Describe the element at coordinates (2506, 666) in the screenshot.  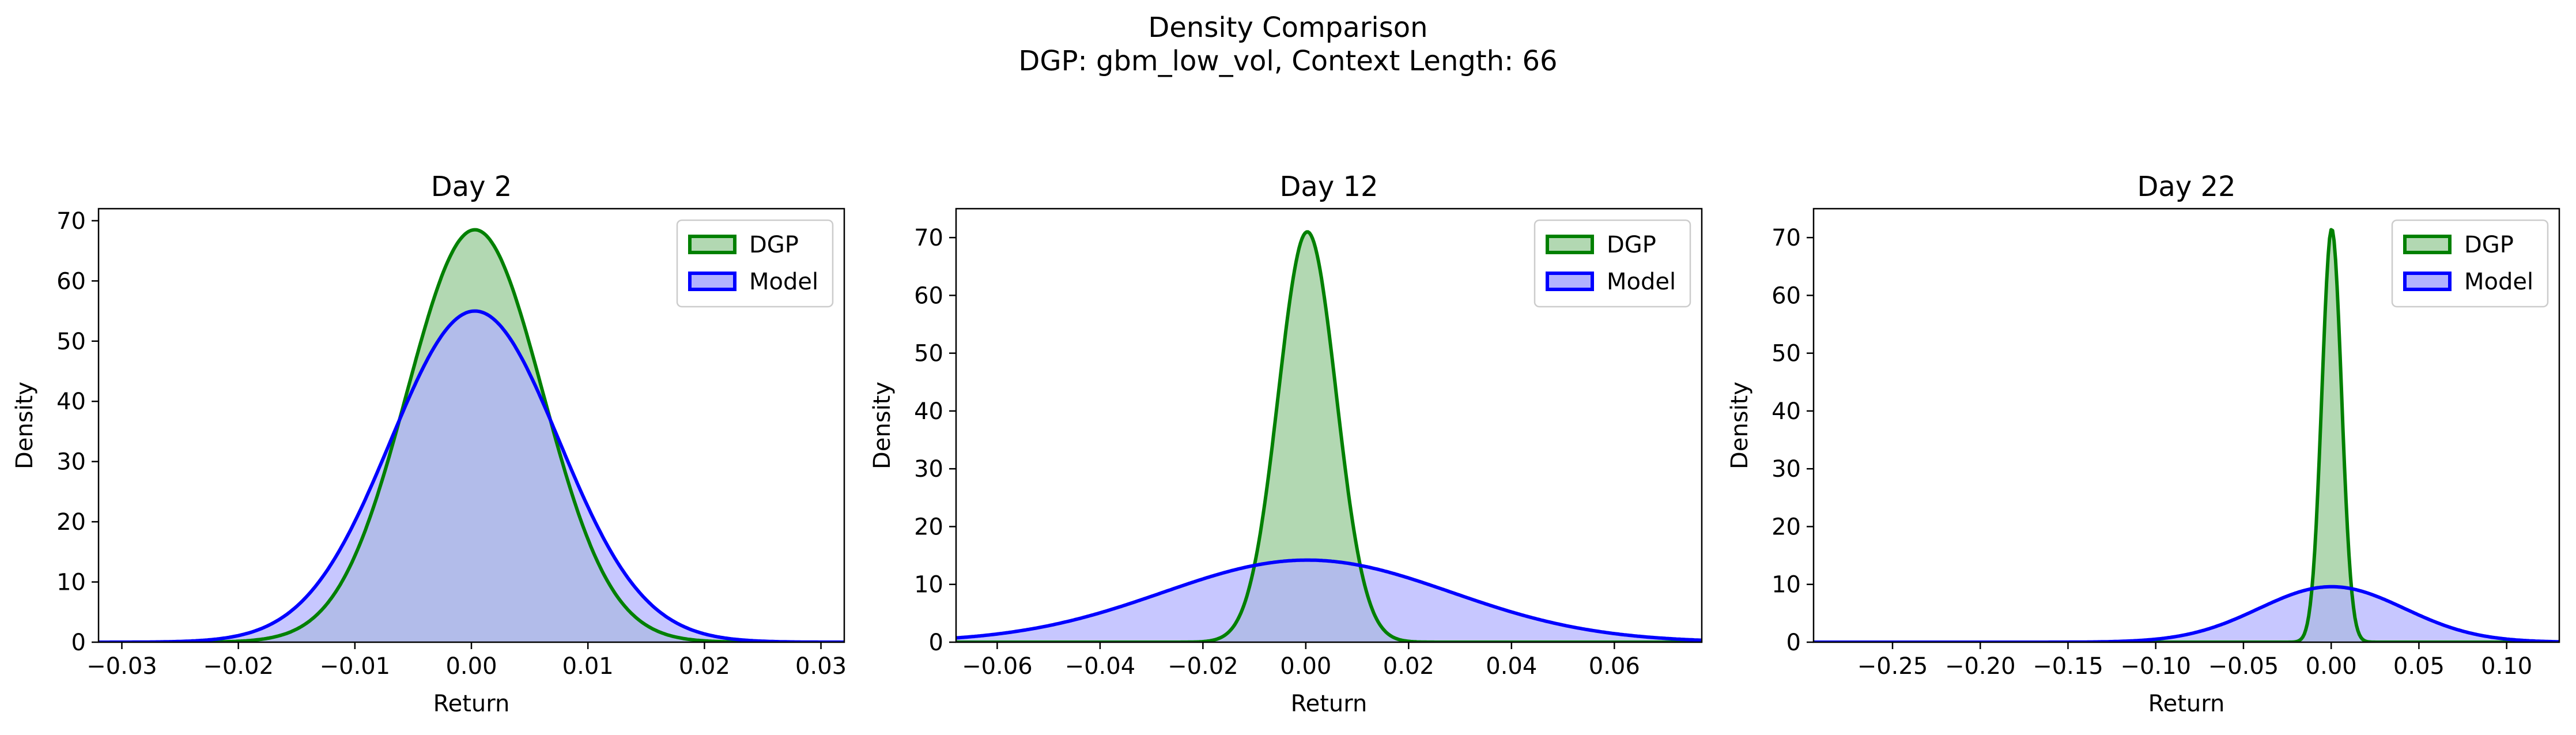
I see `x-tick-label: 0.10` at that location.